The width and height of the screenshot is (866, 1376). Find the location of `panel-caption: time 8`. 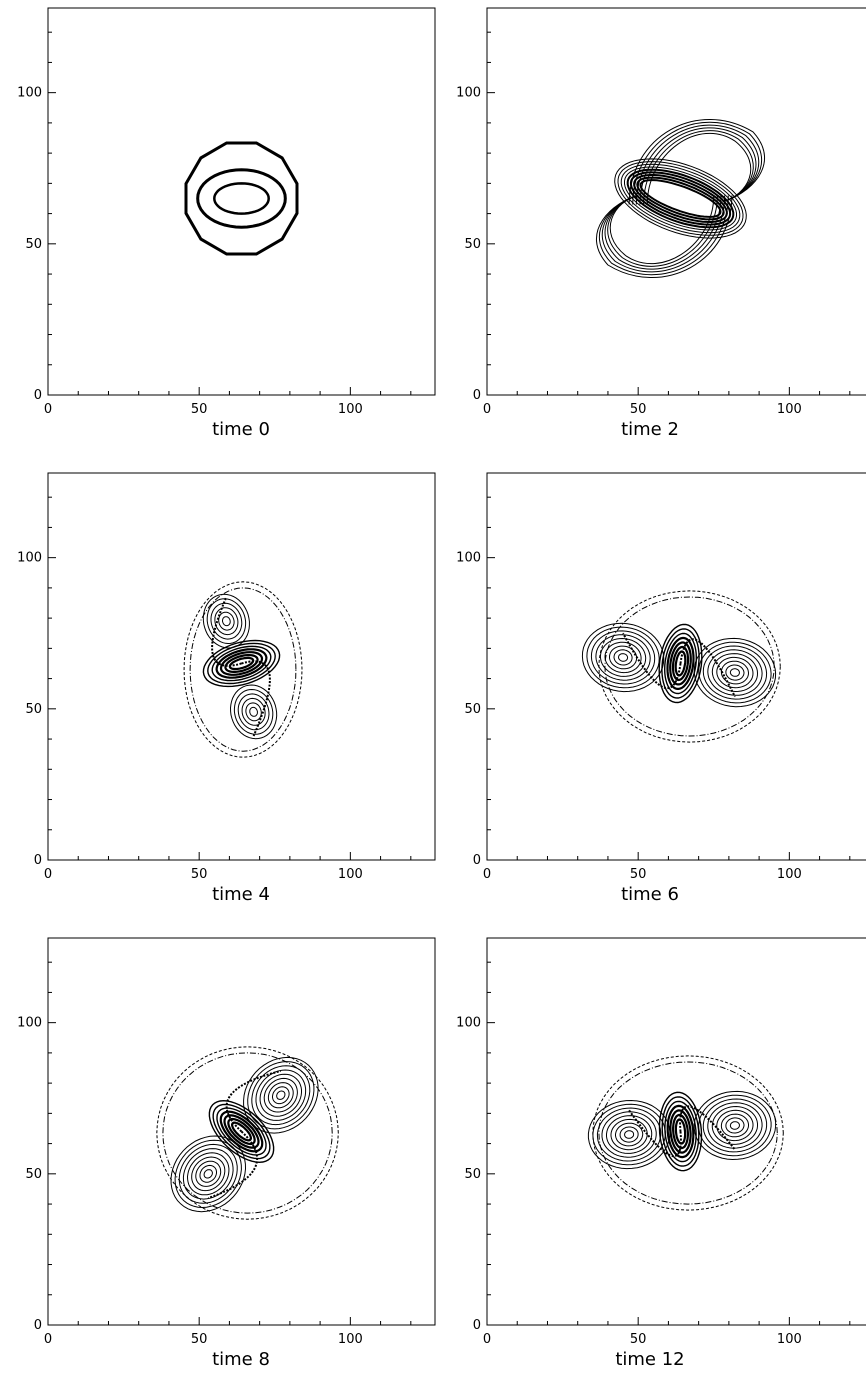

panel-caption: time 8 is located at coordinates (241, 1359).